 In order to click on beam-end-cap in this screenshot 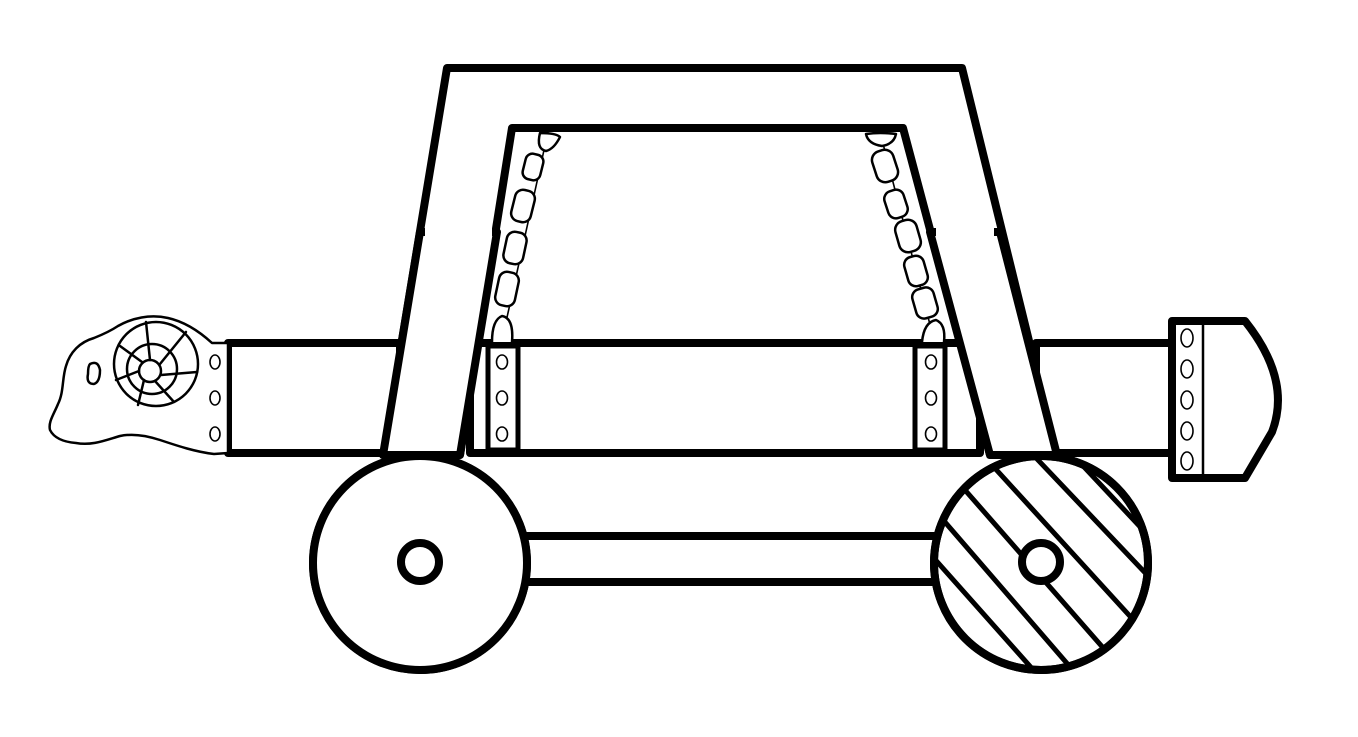, I will do `click(1225, 399)`.